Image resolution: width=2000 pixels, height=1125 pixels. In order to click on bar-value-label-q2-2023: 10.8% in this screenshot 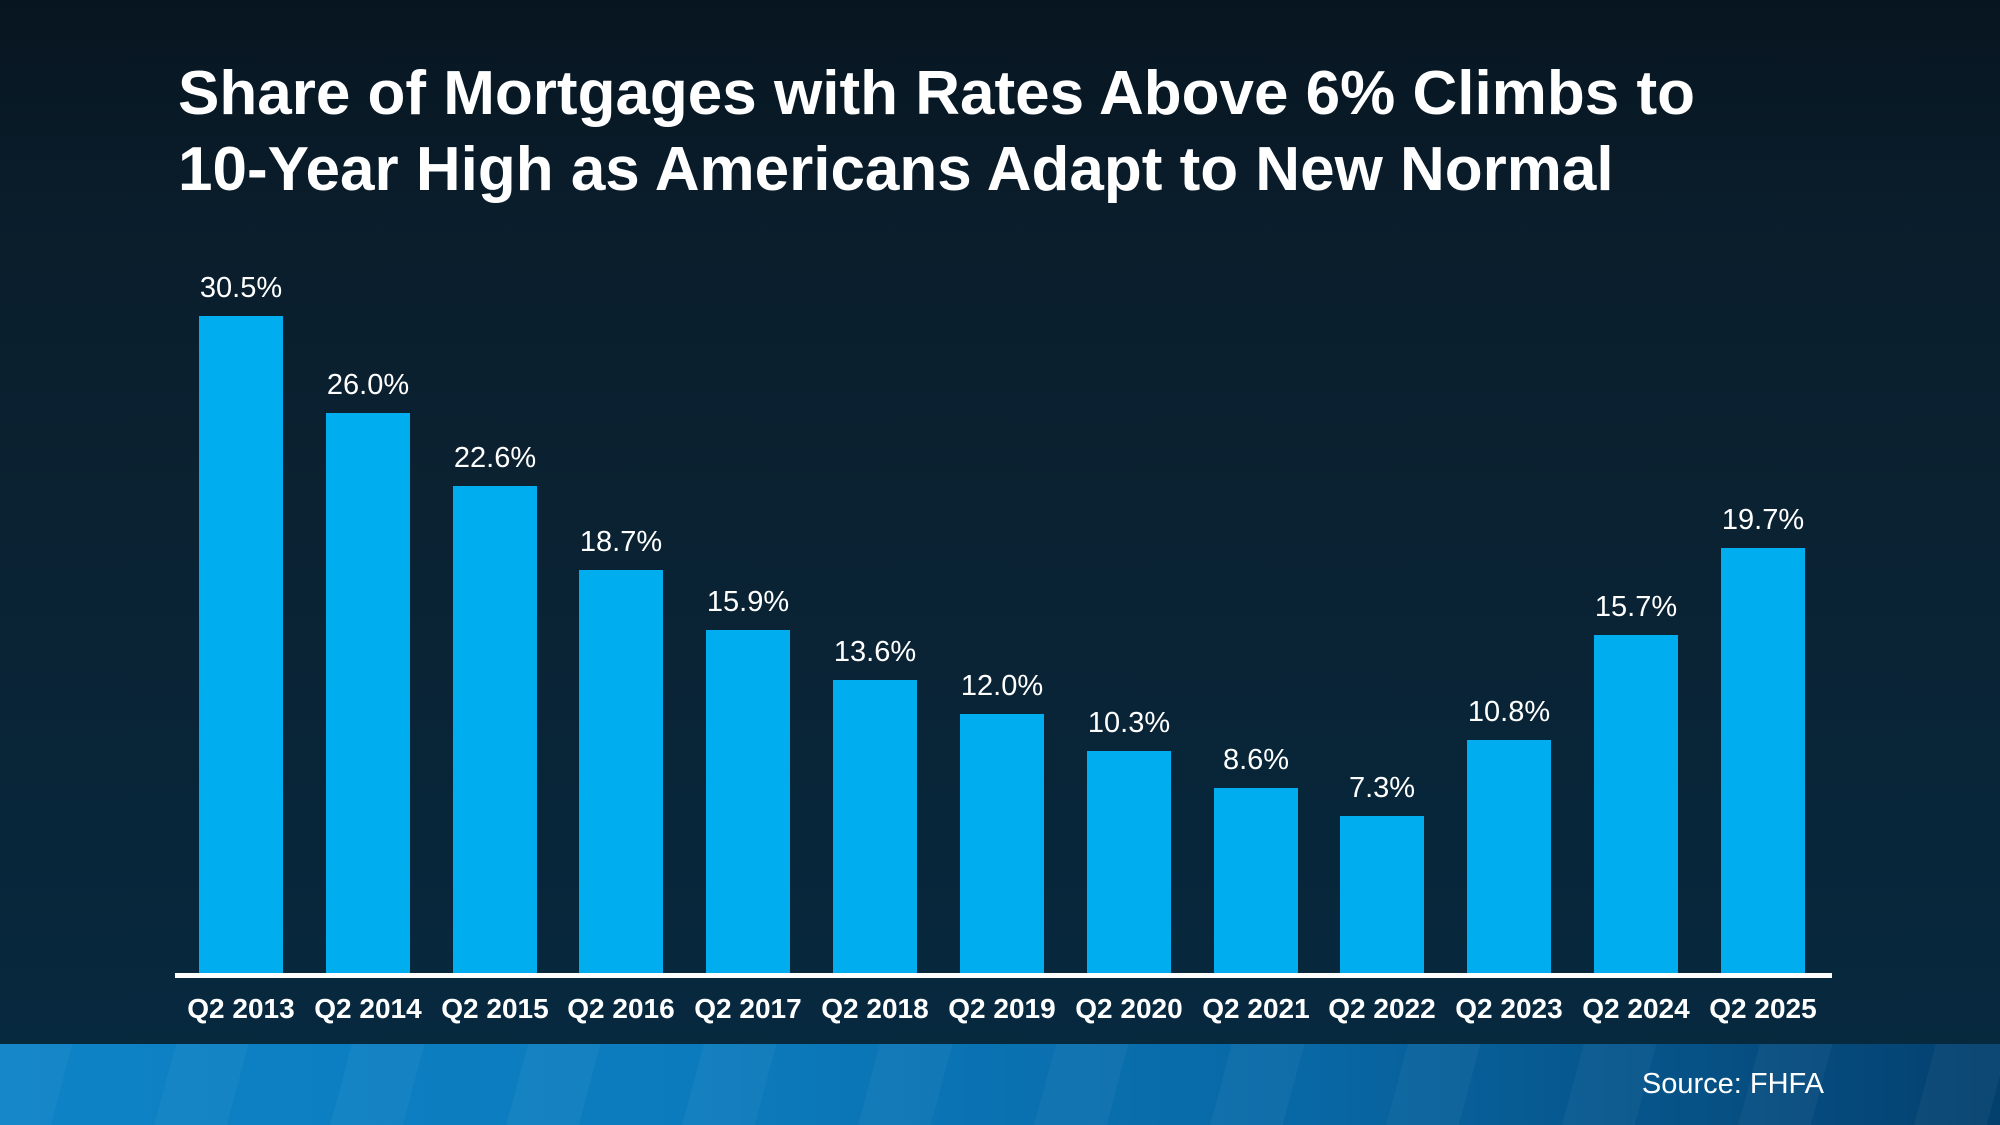, I will do `click(1509, 712)`.